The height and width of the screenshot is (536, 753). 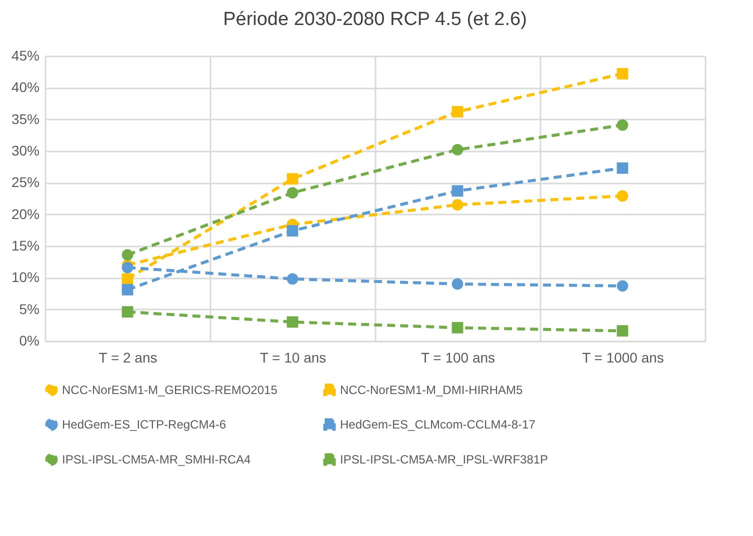 I want to click on legend-label: HedGem-ES_ICTP-RegCM4-6, so click(x=144, y=425).